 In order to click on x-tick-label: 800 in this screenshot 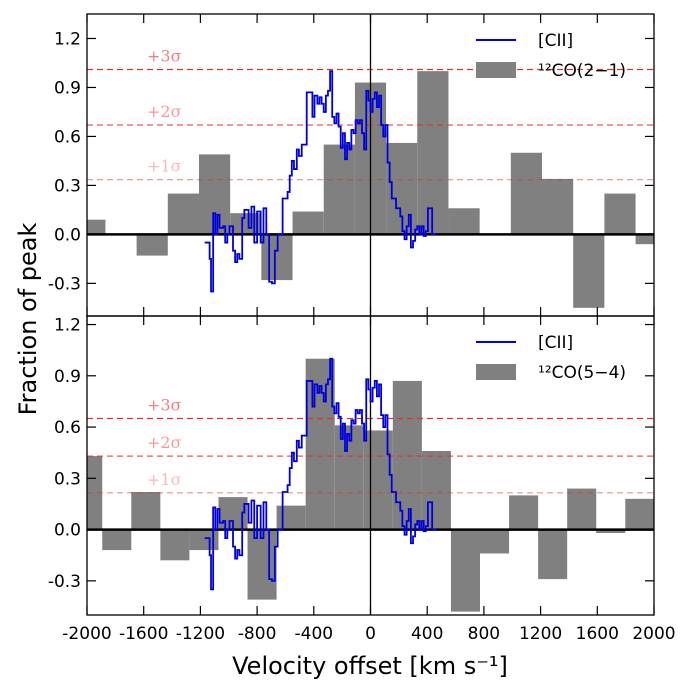, I will do `click(484, 634)`.